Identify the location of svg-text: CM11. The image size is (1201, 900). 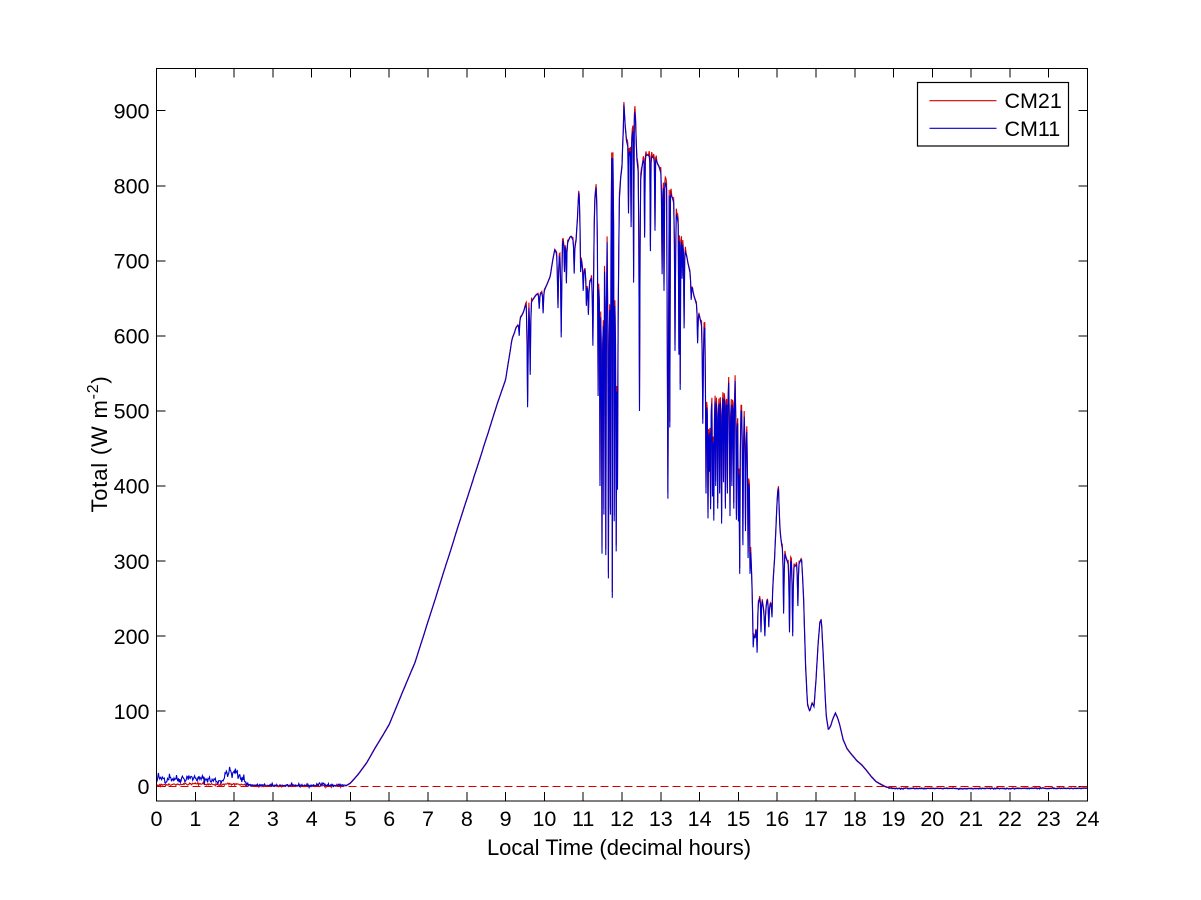
(1033, 129).